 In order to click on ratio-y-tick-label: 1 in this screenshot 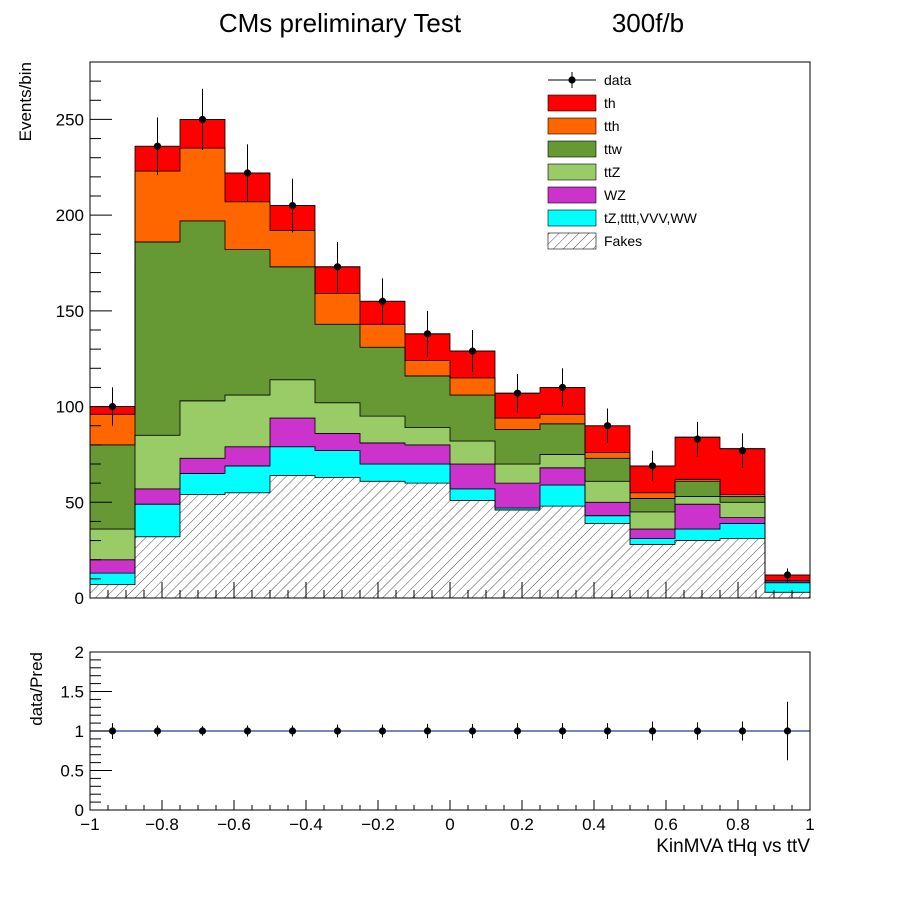, I will do `click(79, 731)`.